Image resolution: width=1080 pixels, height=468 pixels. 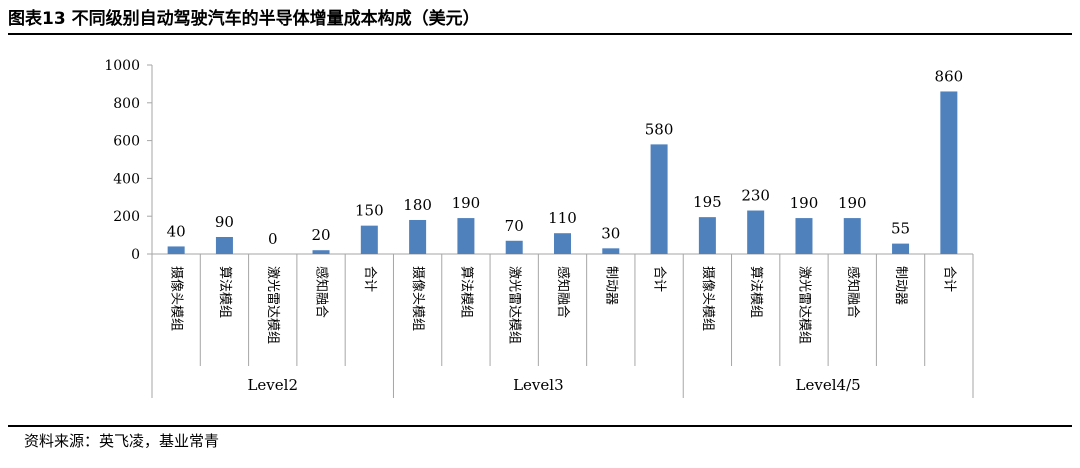 What do you see at coordinates (900, 229) in the screenshot?
I see `data-label: 55` at bounding box center [900, 229].